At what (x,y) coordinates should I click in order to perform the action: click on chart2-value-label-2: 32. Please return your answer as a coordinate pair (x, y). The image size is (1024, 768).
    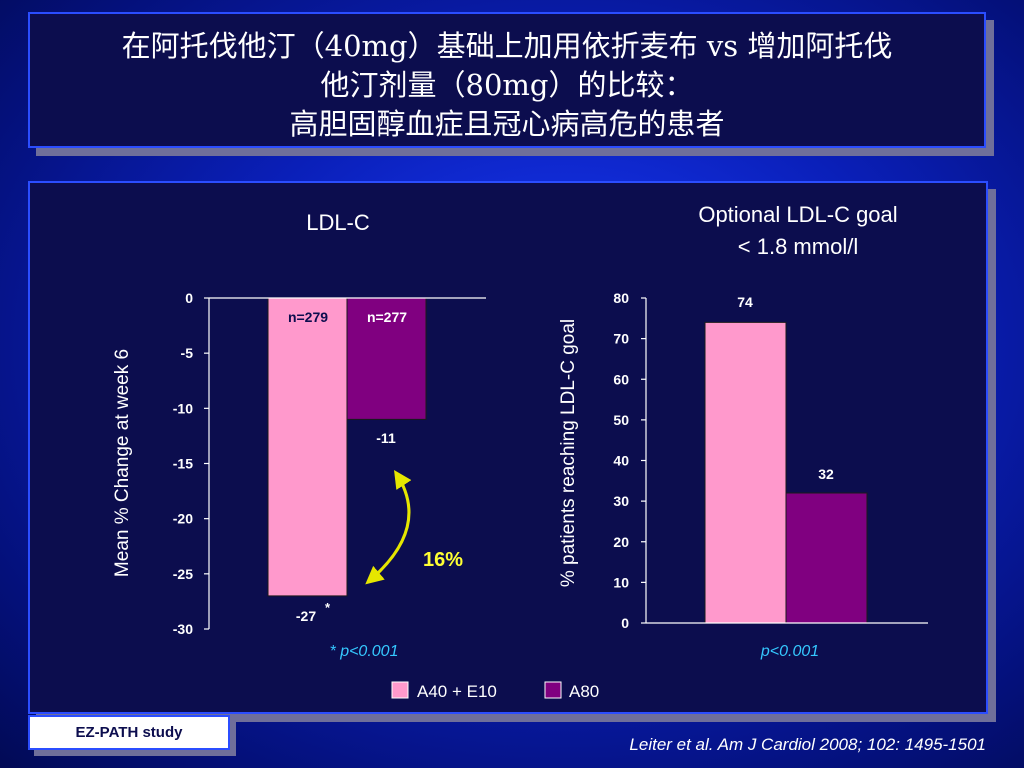
    Looking at the image, I should click on (826, 474).